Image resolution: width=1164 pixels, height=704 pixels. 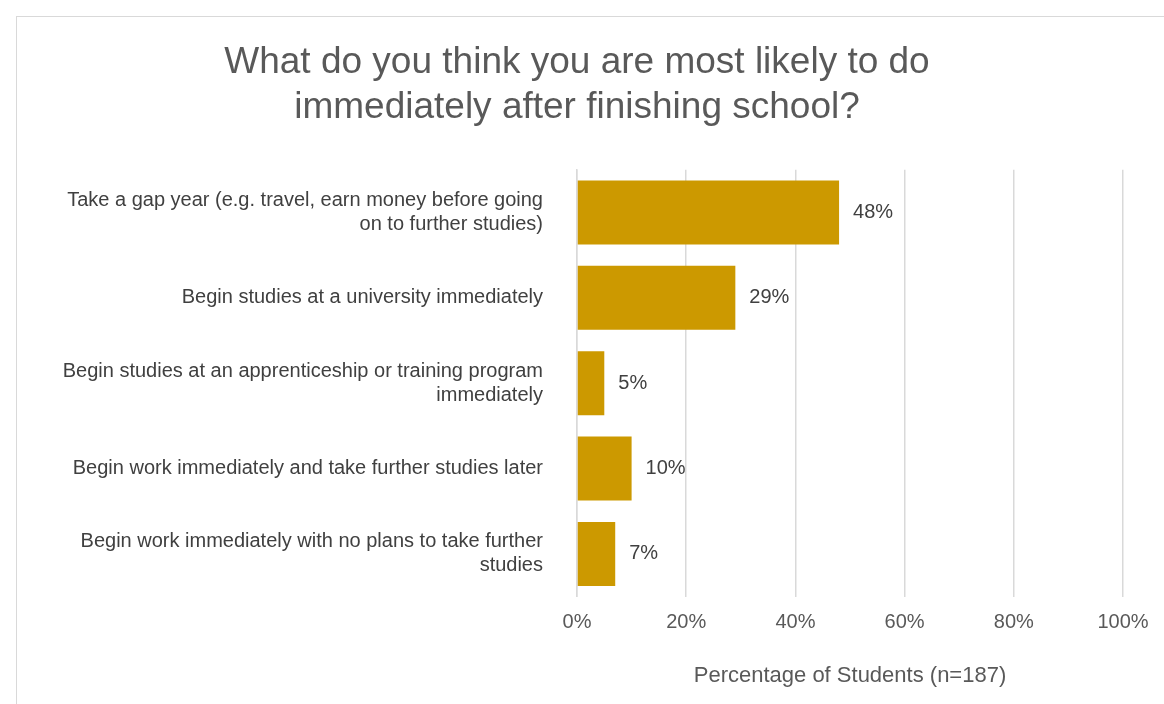 I want to click on y-tick-label: Begin work immediately and take further studies later, so click(x=308, y=467).